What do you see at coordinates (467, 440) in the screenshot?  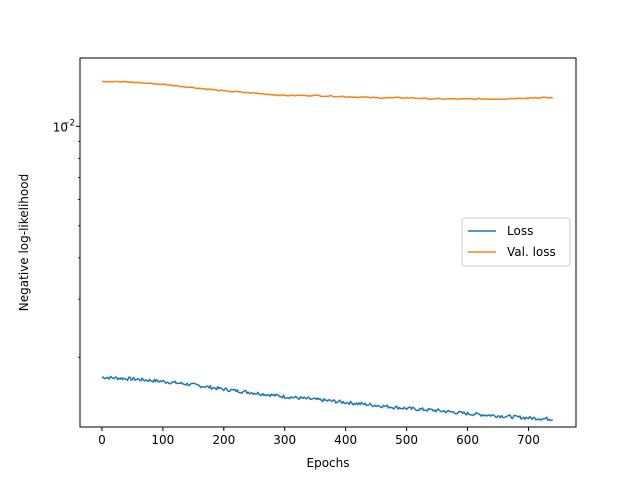 I see `x-tick-label: 600` at bounding box center [467, 440].